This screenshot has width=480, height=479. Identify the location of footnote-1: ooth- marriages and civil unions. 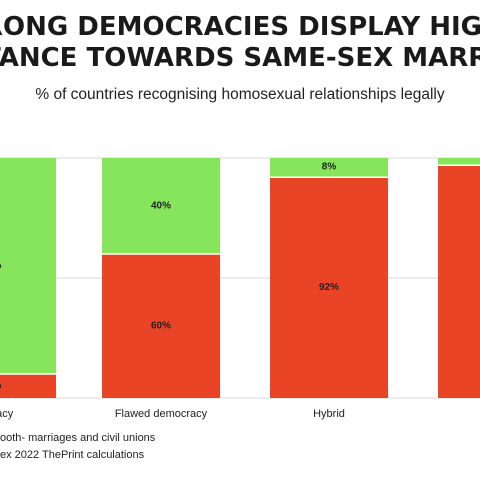
(78, 438).